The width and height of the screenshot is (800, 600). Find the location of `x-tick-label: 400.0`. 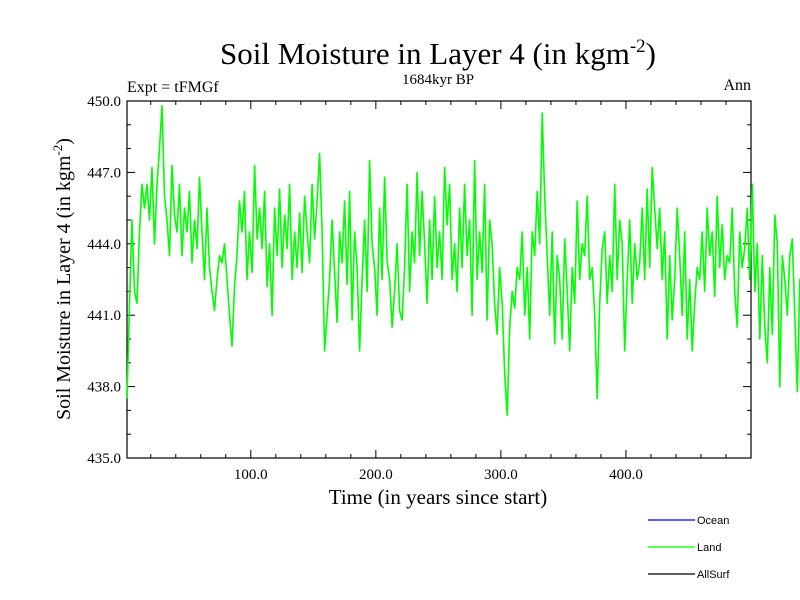

x-tick-label: 400.0 is located at coordinates (626, 475).